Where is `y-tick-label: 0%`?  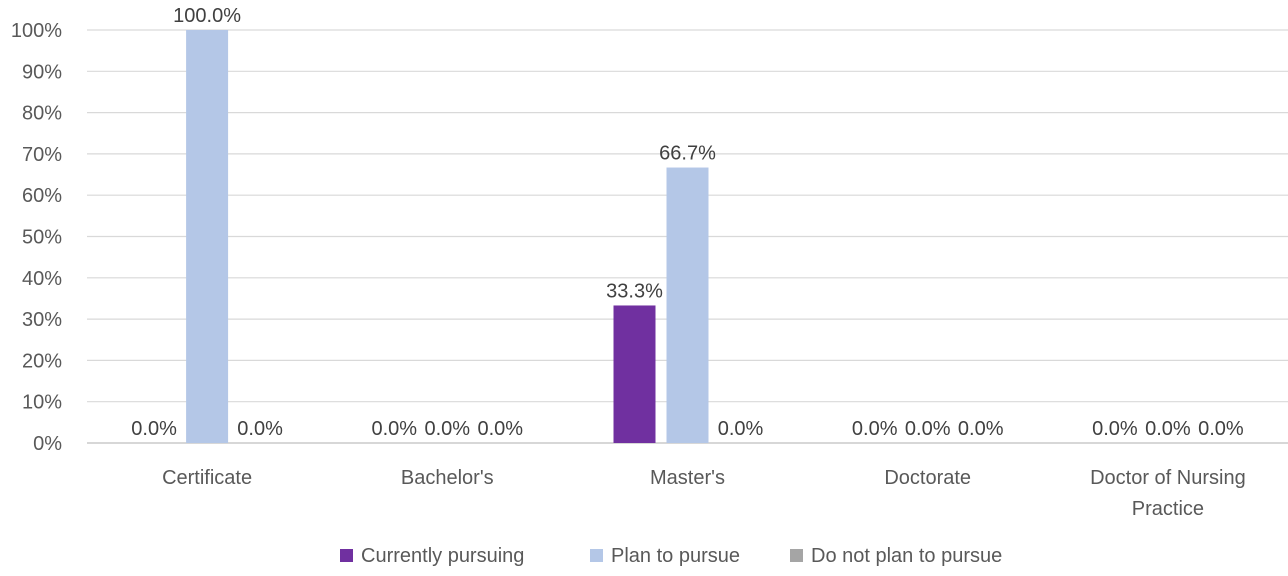
y-tick-label: 0% is located at coordinates (47, 444).